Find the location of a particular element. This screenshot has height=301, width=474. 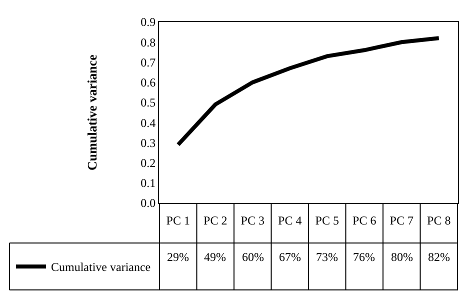

y-tick-label: 0.6 is located at coordinates (148, 83).